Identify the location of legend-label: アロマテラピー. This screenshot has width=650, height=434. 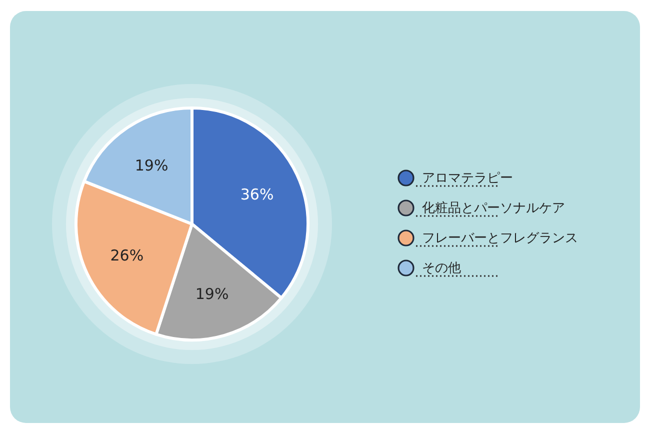
(467, 178).